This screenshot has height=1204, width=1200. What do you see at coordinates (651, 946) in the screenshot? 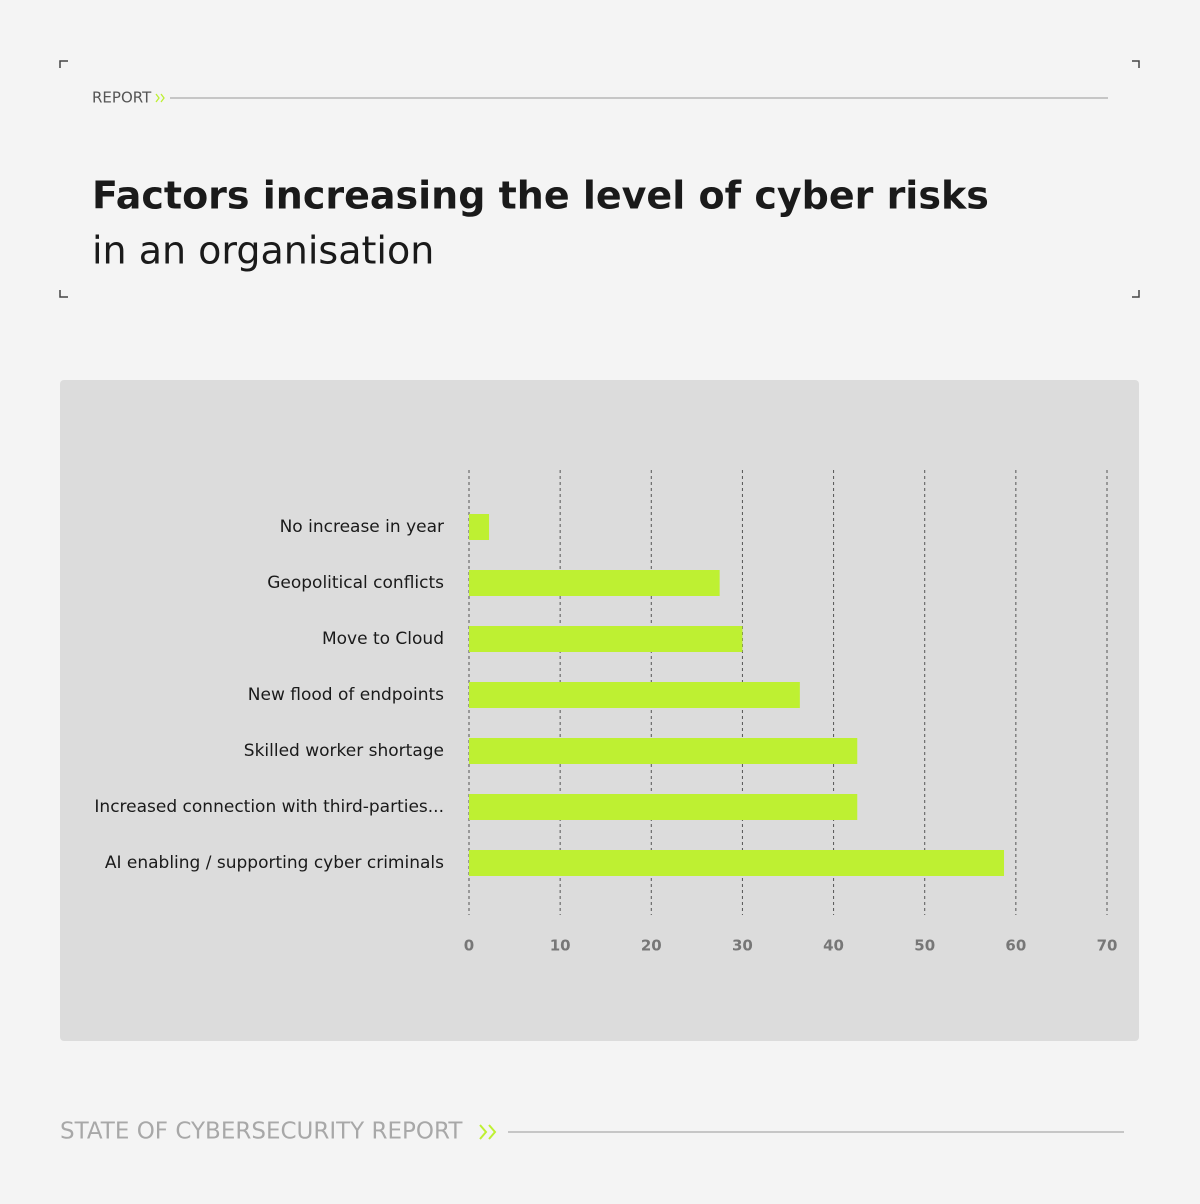
I see `x-tick-label: 20` at bounding box center [651, 946].